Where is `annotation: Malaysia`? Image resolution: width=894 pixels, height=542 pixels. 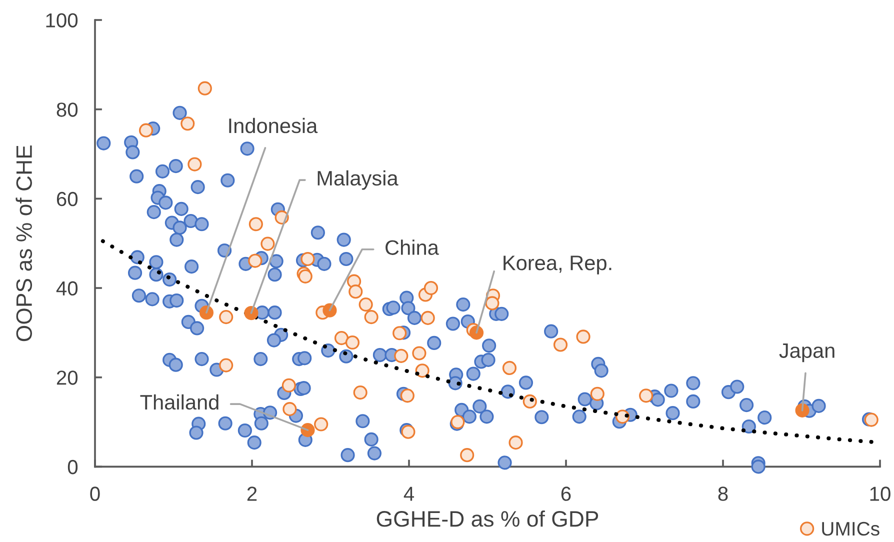 annotation: Malaysia is located at coordinates (358, 180).